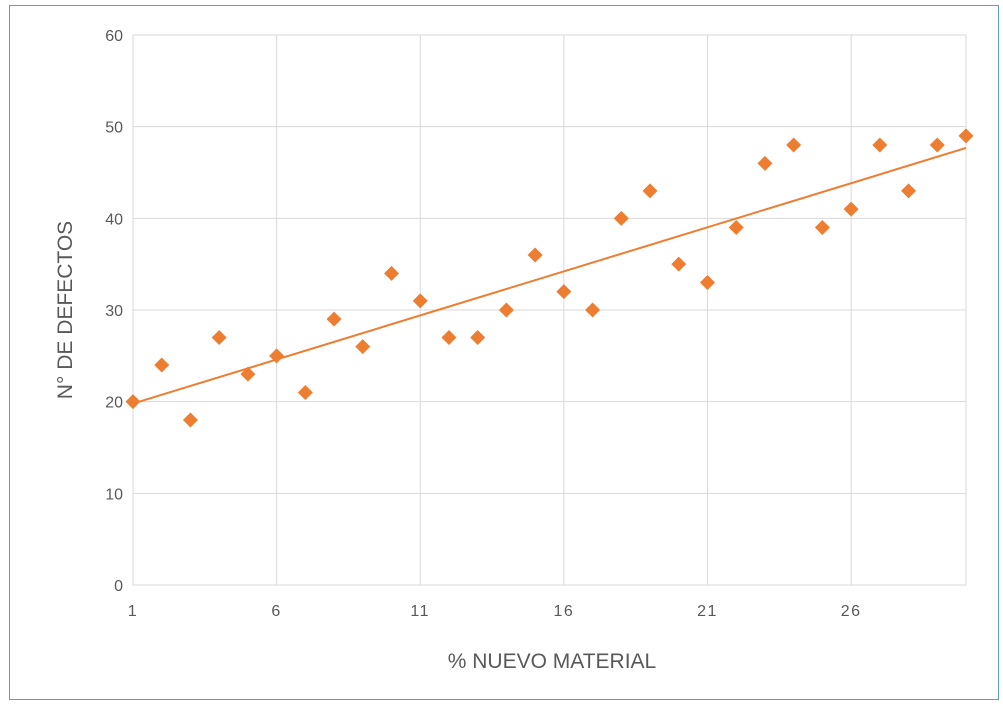  Describe the element at coordinates (114, 494) in the screenshot. I see `y-tick-label: 10` at that location.